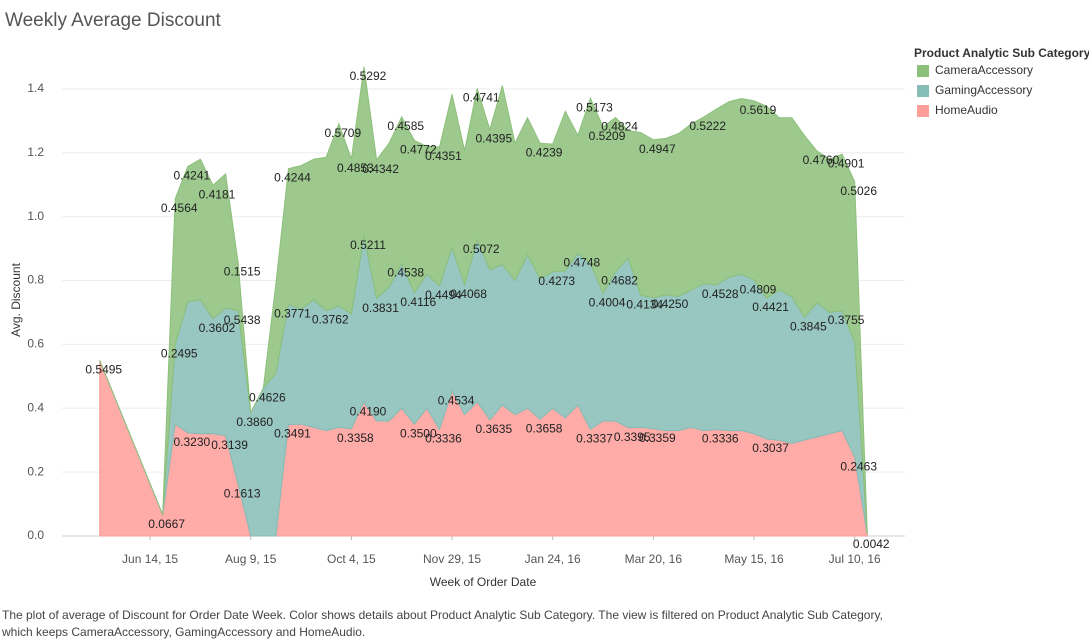 The image size is (1089, 641). I want to click on data-label: 0.3395, so click(632, 437).